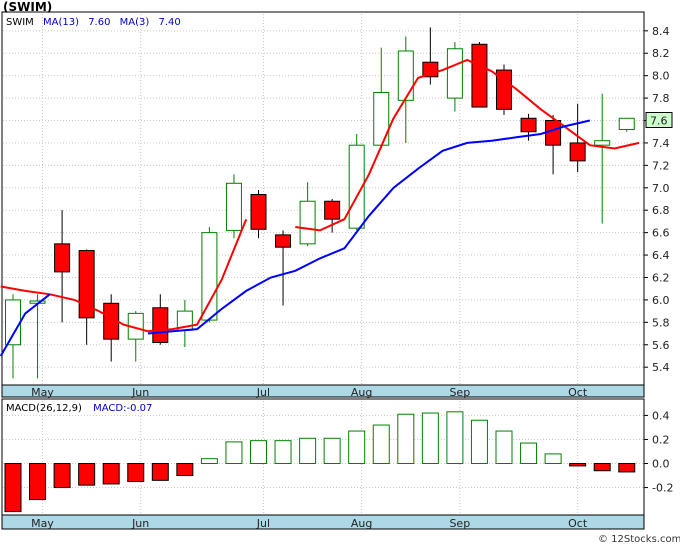 This screenshot has height=546, width=680. Describe the element at coordinates (661, 143) in the screenshot. I see `price-y-tick-label: 7.4` at that location.